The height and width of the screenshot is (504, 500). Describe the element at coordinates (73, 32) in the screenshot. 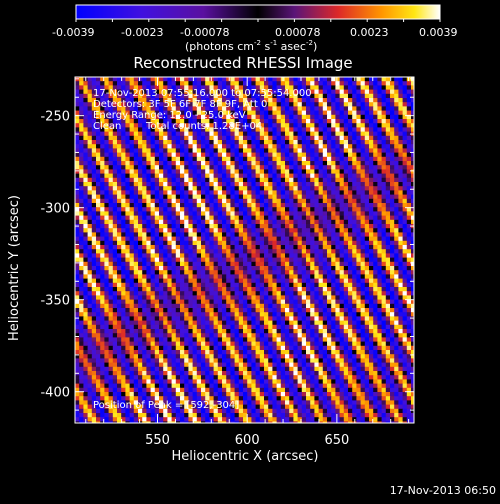

I see `colorbar-tick-label: -0.0039` at that location.